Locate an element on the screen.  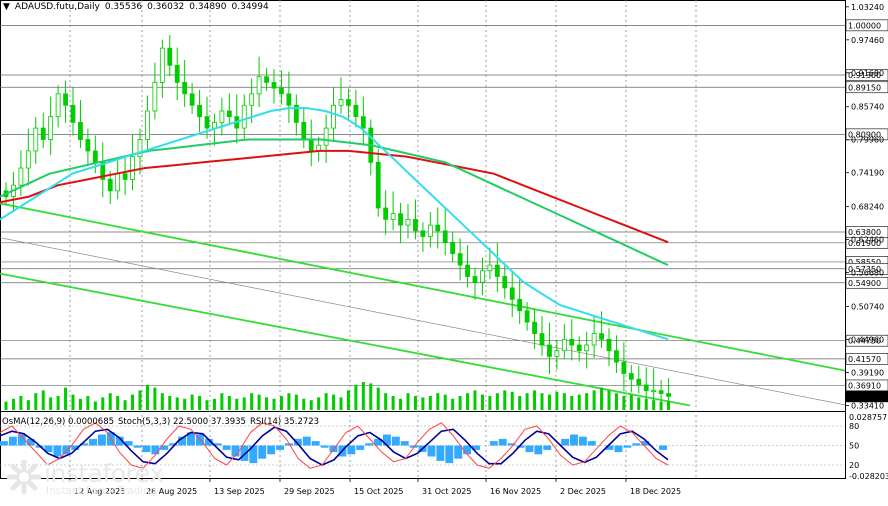
level-label-text: 1.00000 is located at coordinates (864, 25).